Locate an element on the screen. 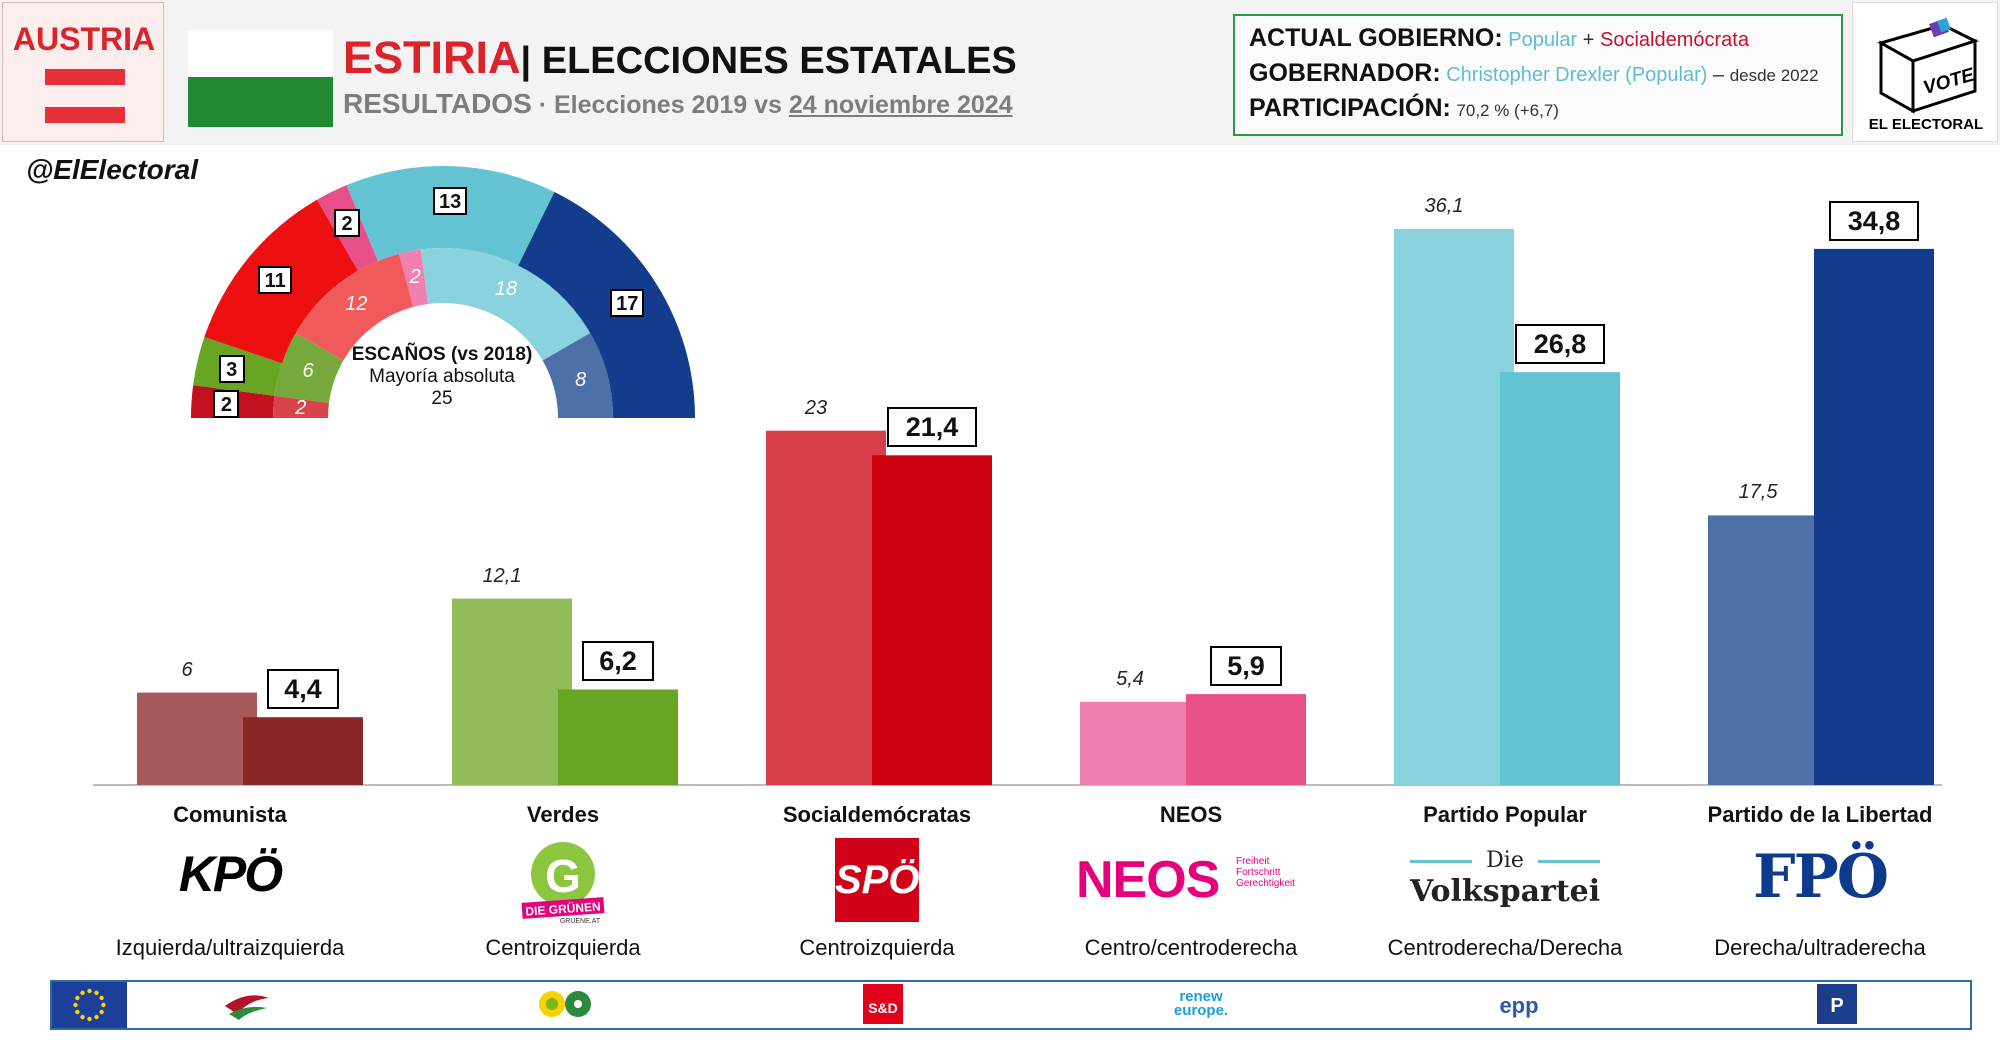 This screenshot has height=1045, width=2000. ideology-label: Izquierda/ultraizquierda is located at coordinates (230, 947).